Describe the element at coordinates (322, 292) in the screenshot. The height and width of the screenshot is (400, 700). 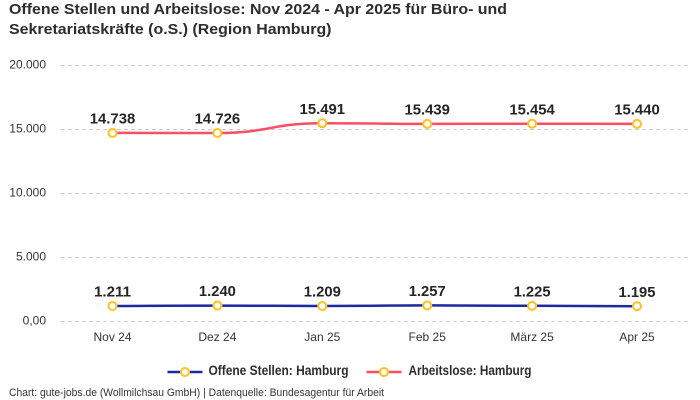
I see `svg-text: 1.209` at that location.